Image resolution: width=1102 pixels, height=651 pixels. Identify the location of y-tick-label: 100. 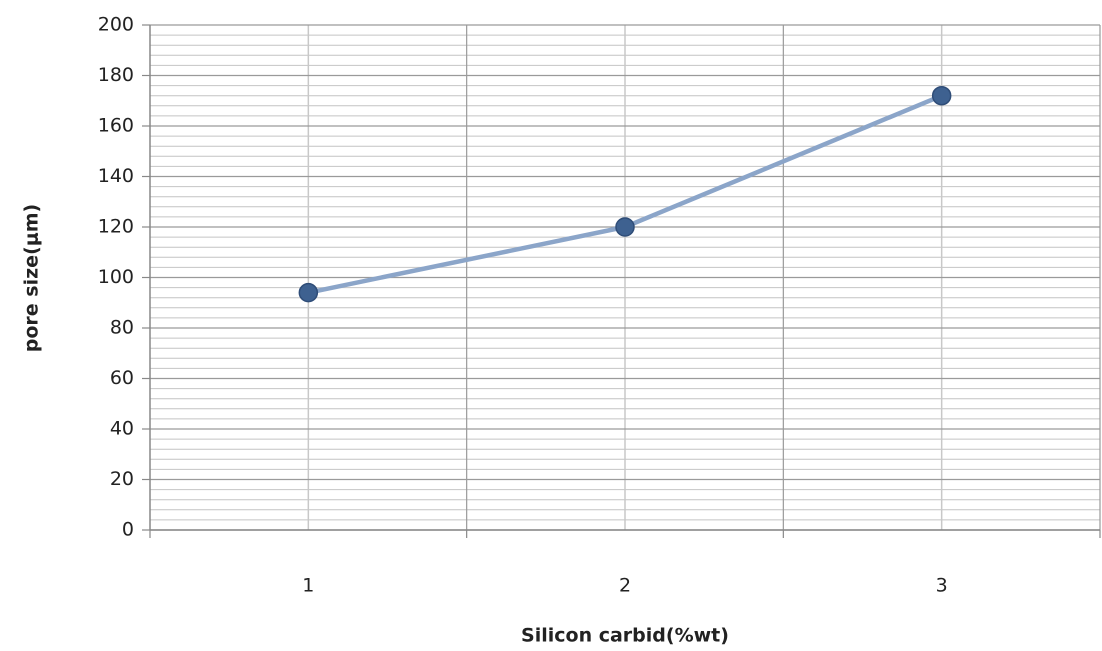
(116, 277).